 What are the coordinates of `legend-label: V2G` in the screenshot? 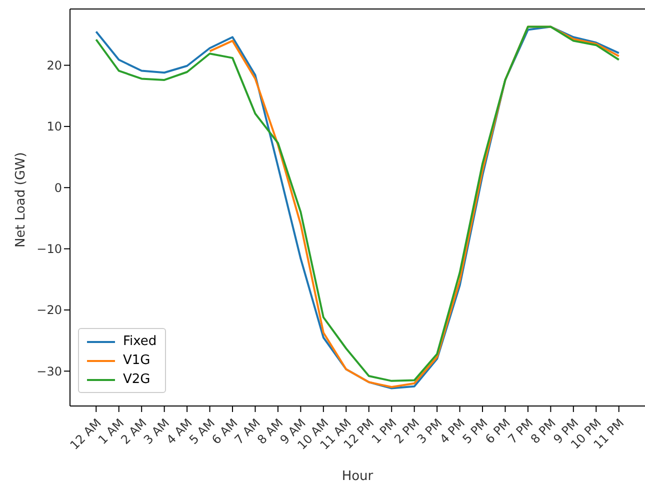 It's located at (136, 379).